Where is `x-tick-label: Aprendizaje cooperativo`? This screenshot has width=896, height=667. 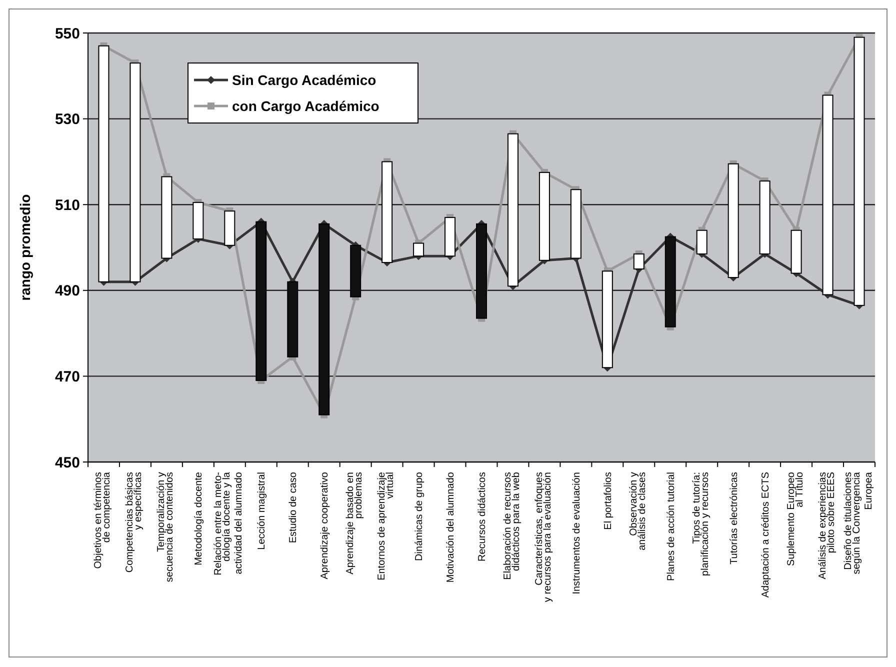 x-tick-label: Aprendizaje cooperativo is located at coordinates (325, 526).